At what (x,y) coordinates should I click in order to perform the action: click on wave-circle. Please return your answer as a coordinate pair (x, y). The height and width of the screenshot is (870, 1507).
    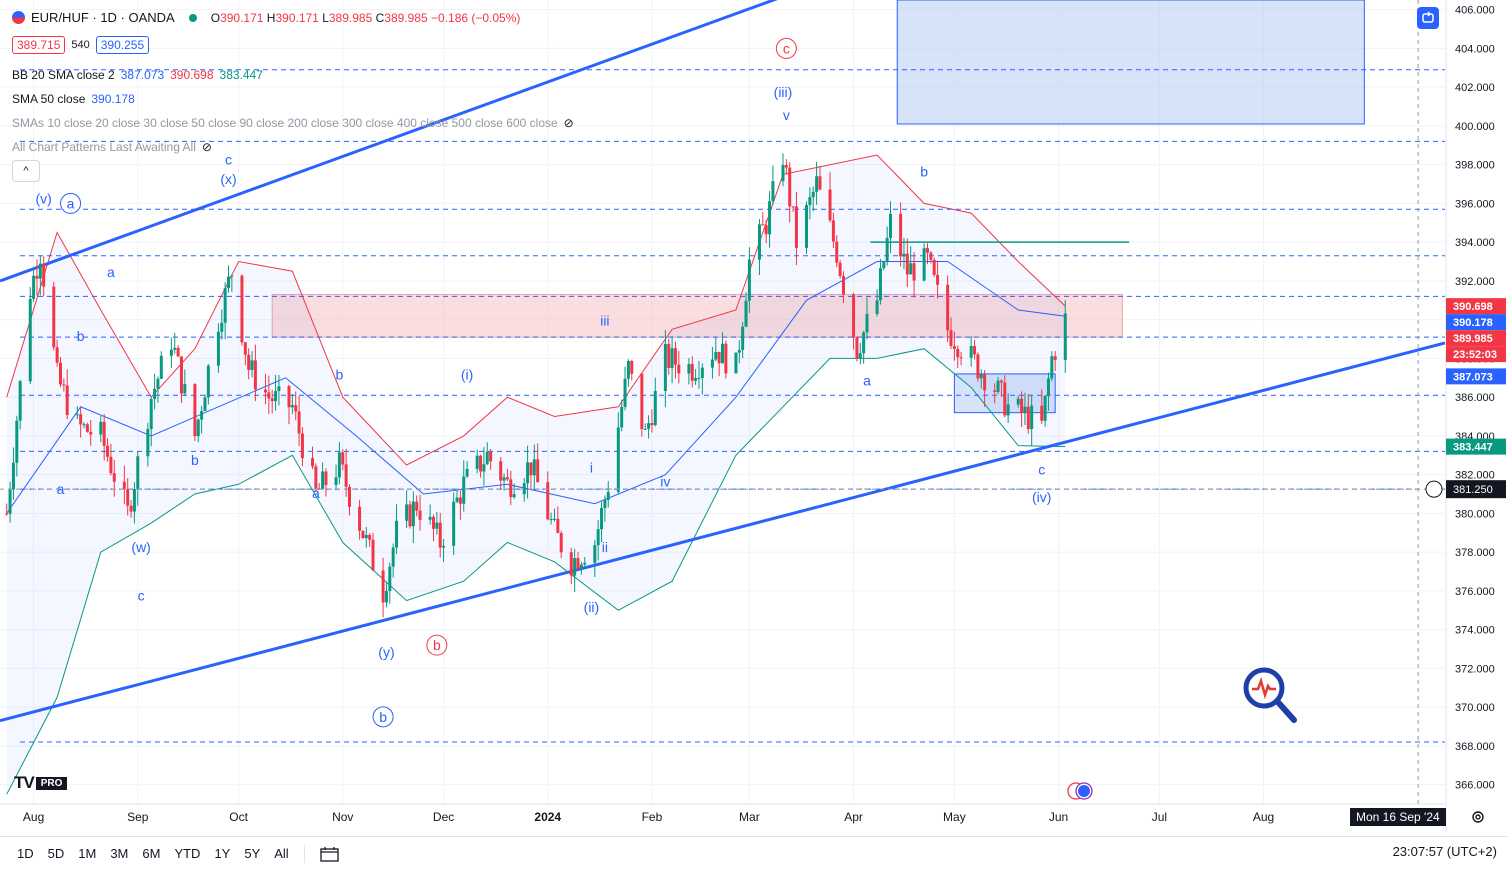
    Looking at the image, I should click on (383, 717).